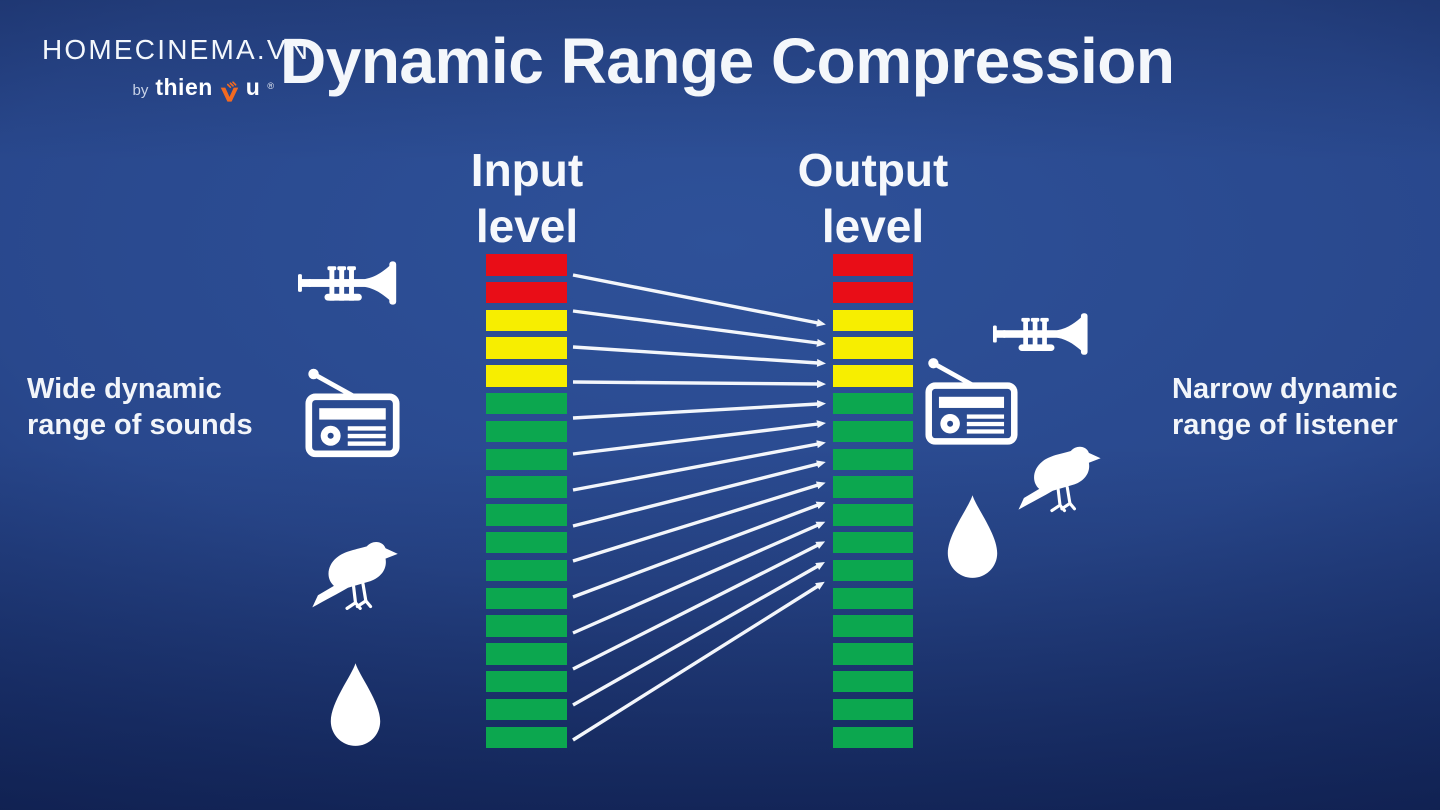 The width and height of the screenshot is (1440, 810). What do you see at coordinates (527, 198) in the screenshot?
I see `input-level-label: Input level` at bounding box center [527, 198].